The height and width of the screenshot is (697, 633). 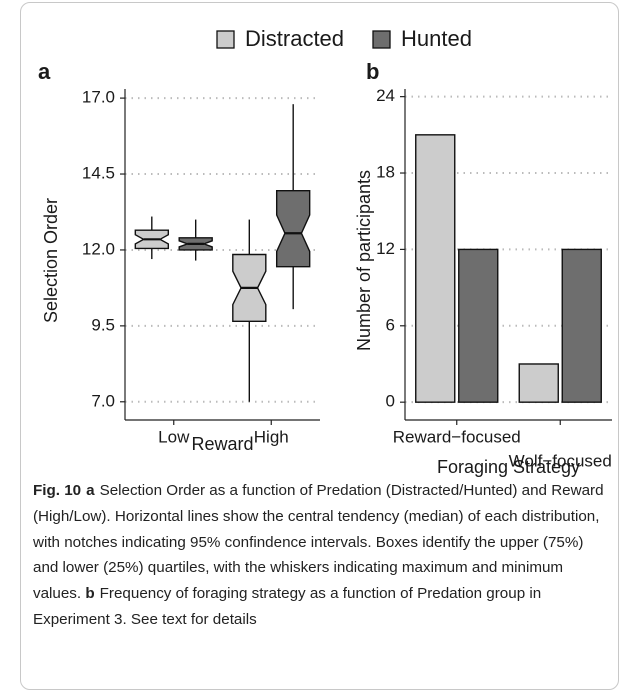 What do you see at coordinates (98, 173) in the screenshot?
I see `y-tick-label: 14.5` at bounding box center [98, 173].